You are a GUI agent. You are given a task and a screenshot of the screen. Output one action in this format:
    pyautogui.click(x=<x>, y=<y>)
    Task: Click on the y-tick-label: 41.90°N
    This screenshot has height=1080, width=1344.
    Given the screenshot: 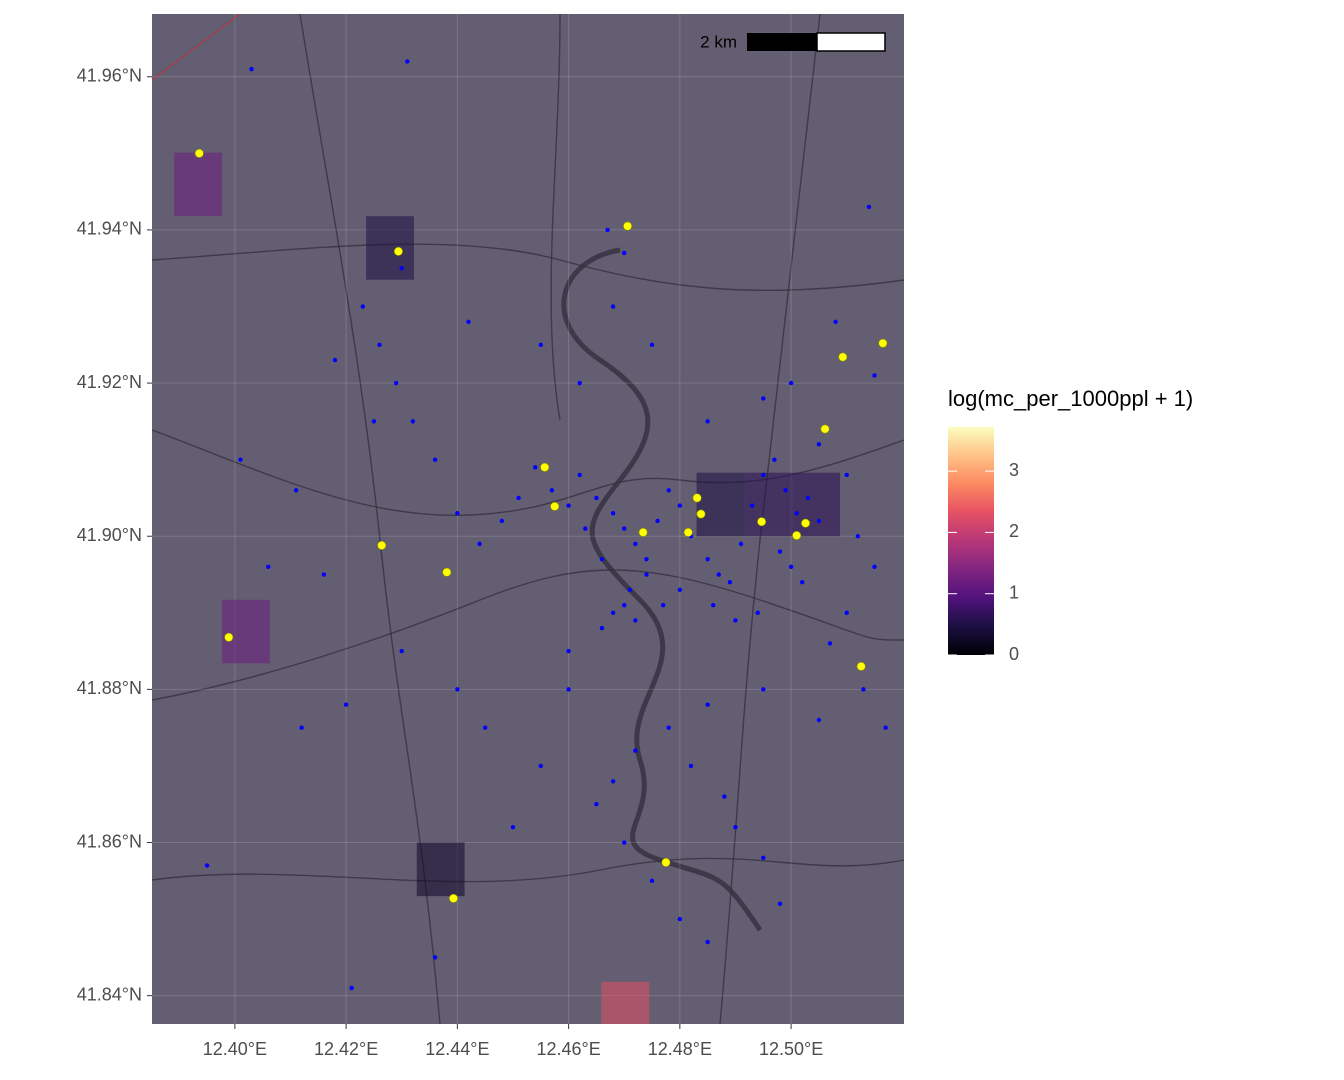 What is the action you would take?
    pyautogui.click(x=109, y=535)
    